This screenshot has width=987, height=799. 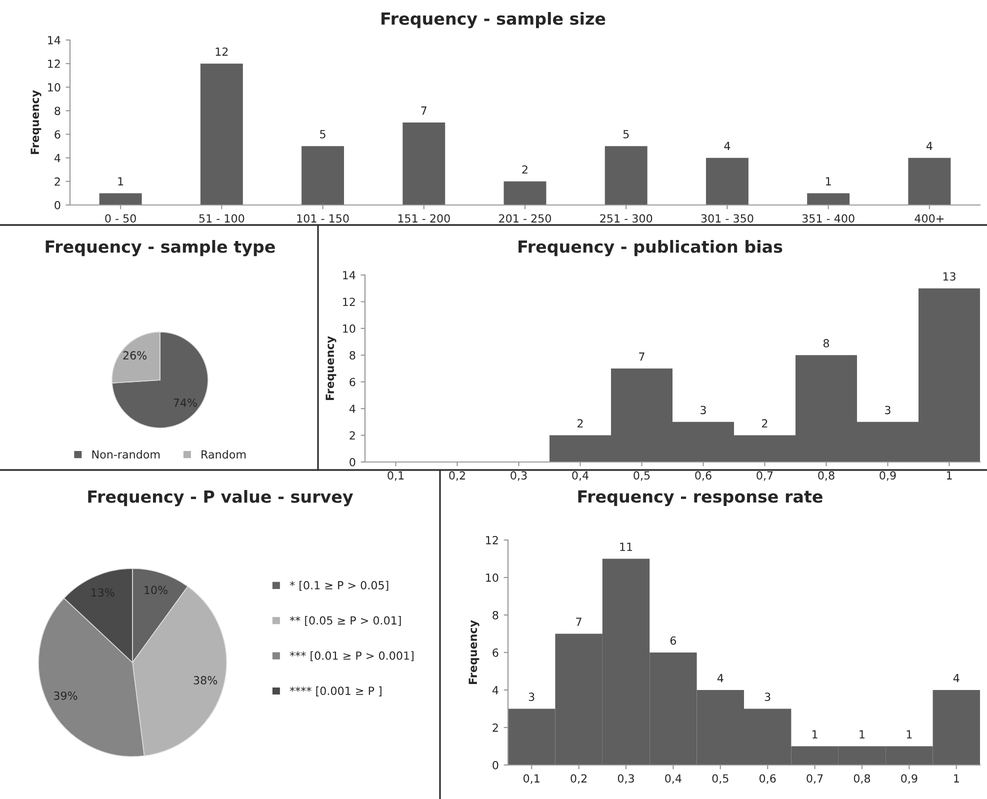 What do you see at coordinates (814, 779) in the screenshot?
I see `x-tick-label: 0,7` at bounding box center [814, 779].